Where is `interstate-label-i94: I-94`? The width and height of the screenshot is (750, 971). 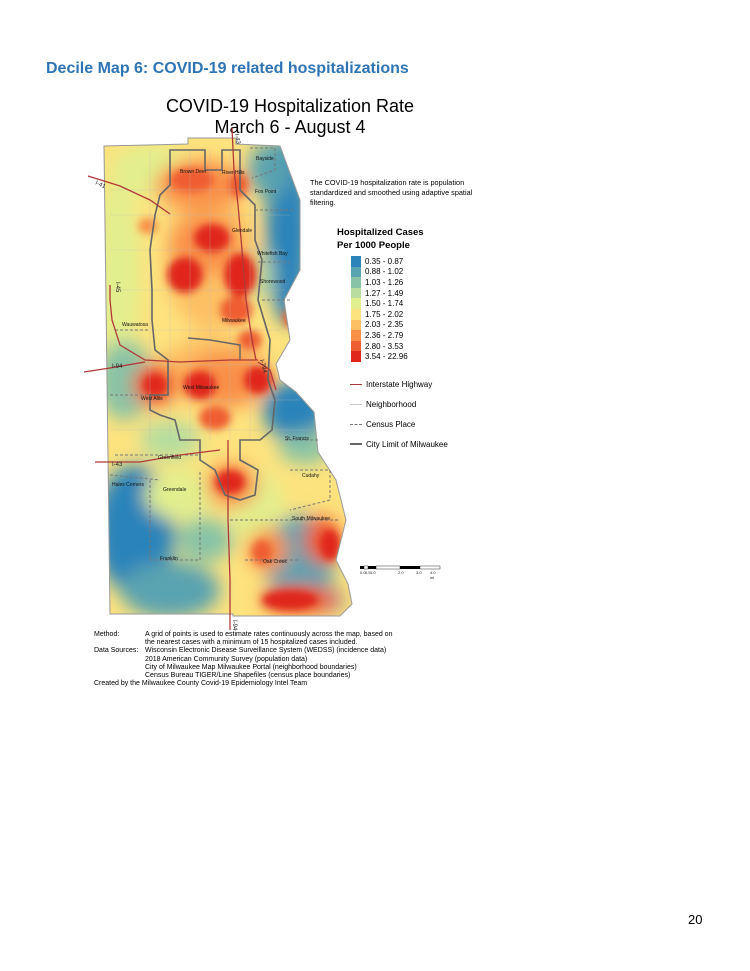 interstate-label-i94: I-94 is located at coordinates (117, 367).